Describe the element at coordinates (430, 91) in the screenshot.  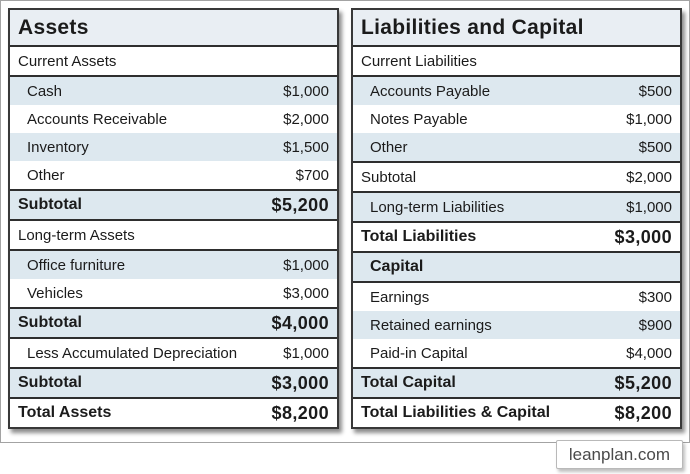
I see `row-label: Accounts Payable` at that location.